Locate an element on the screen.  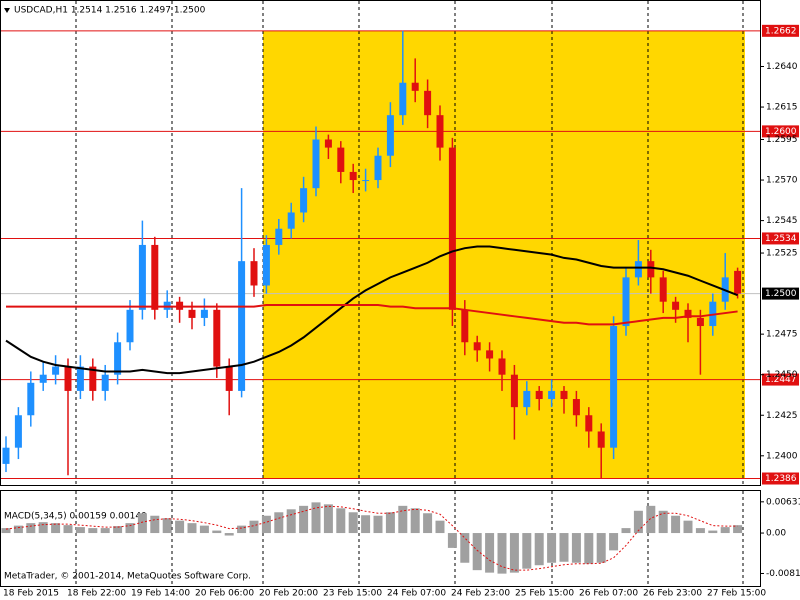
y-tick-label: 1.2525 is located at coordinates (782, 254).